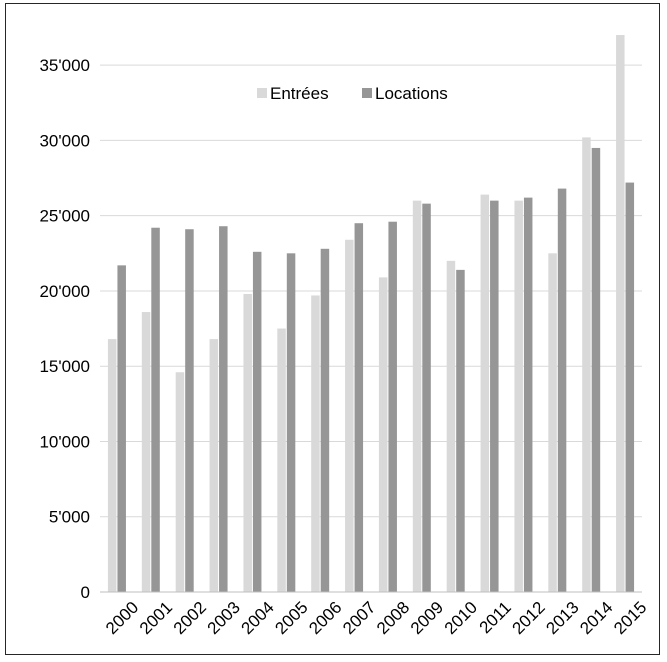  I want to click on legend-label: Locations, so click(411, 93).